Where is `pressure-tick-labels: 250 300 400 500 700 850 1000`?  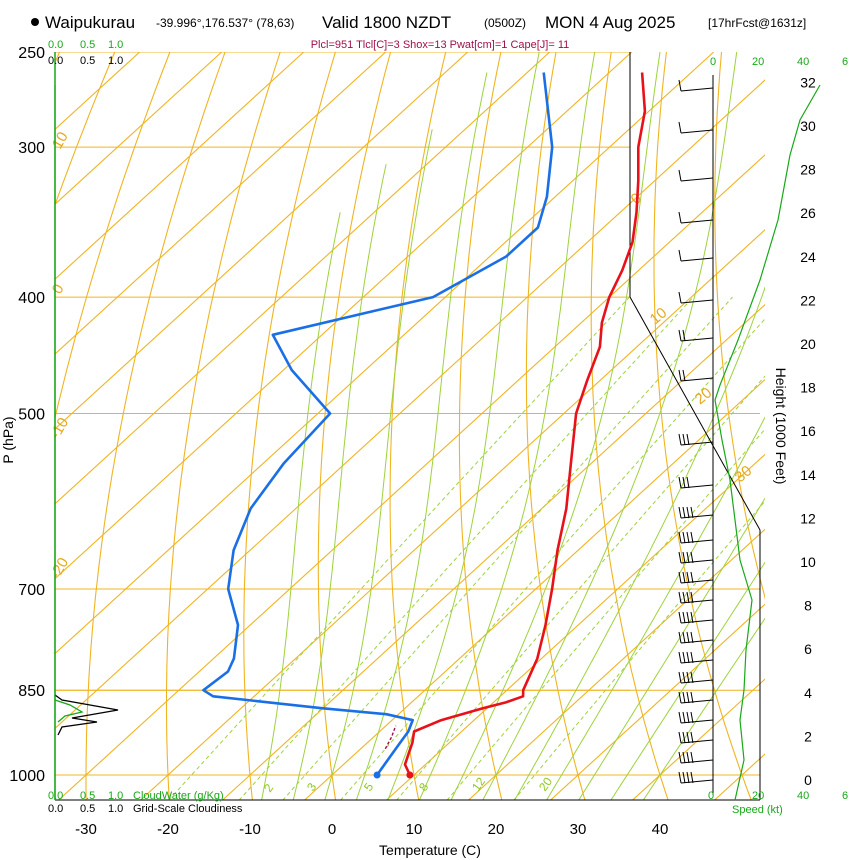
pressure-tick-labels: 250 300 400 500 700 850 1000 is located at coordinates (27, 415).